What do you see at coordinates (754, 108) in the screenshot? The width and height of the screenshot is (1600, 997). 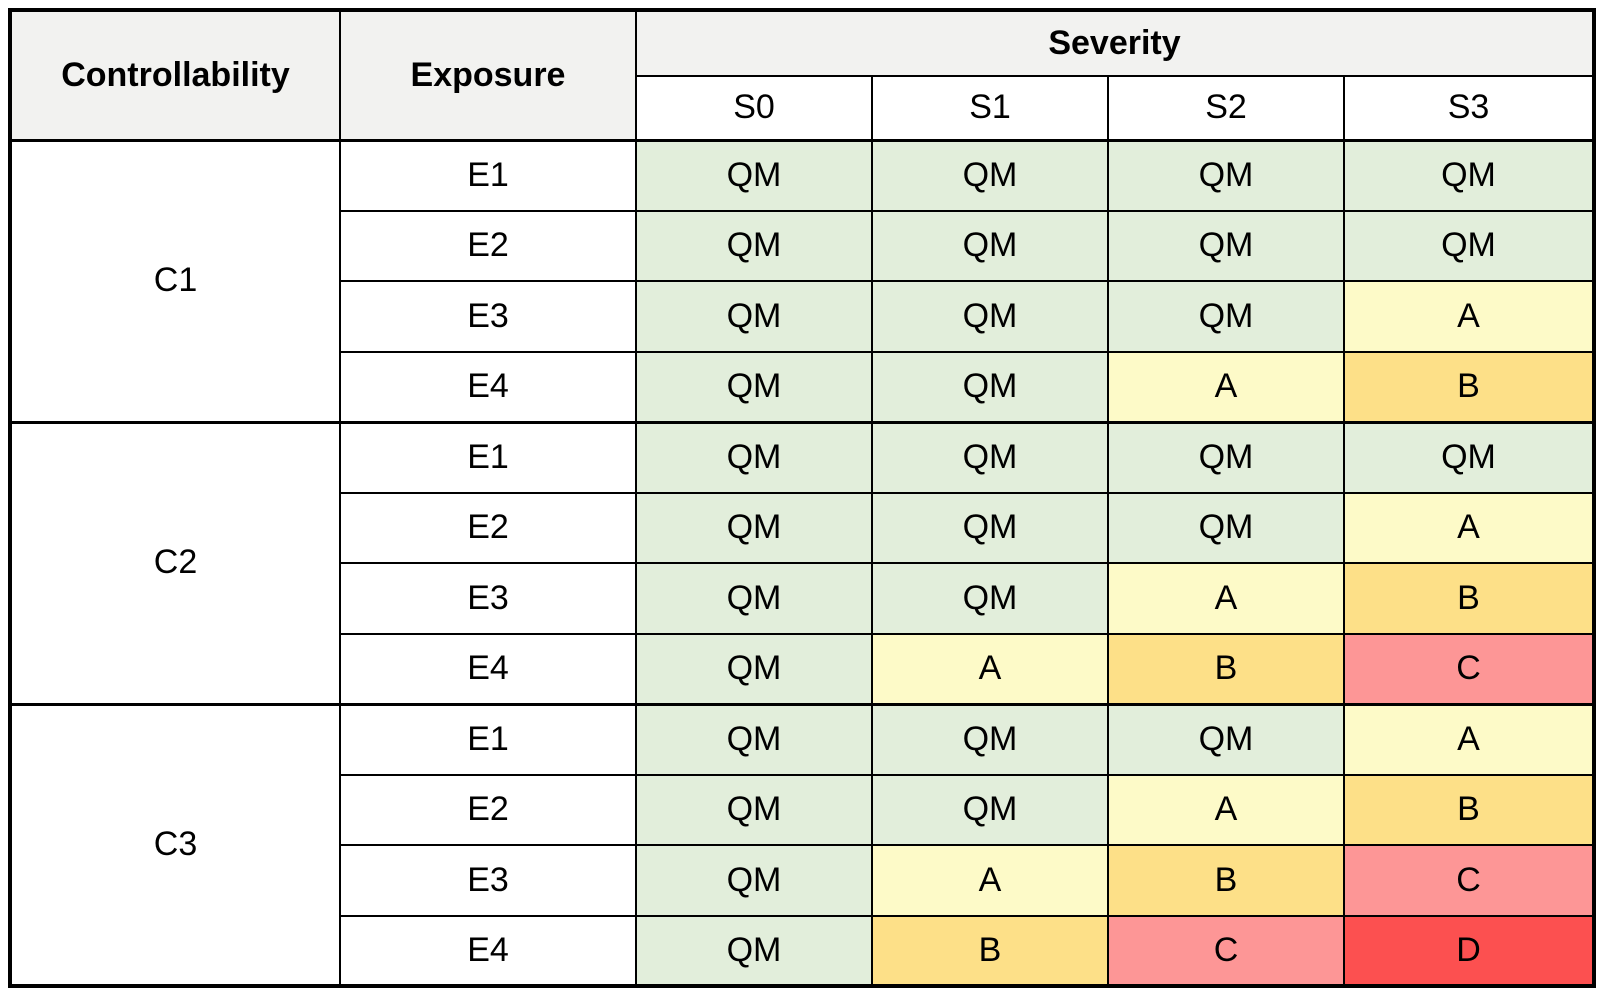 I see `severity-level-header-s0: S0` at bounding box center [754, 108].